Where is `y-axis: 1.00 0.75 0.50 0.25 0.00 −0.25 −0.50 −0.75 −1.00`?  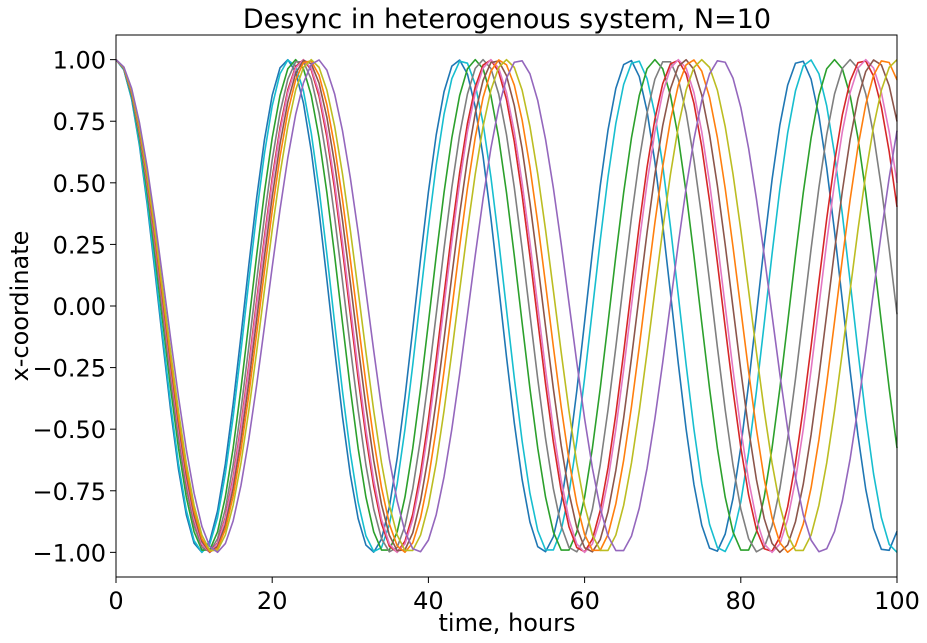
y-axis: 1.00 0.75 0.50 0.25 0.00 −0.25 −0.50 −0.75 −1.00 is located at coordinates (74, 307).